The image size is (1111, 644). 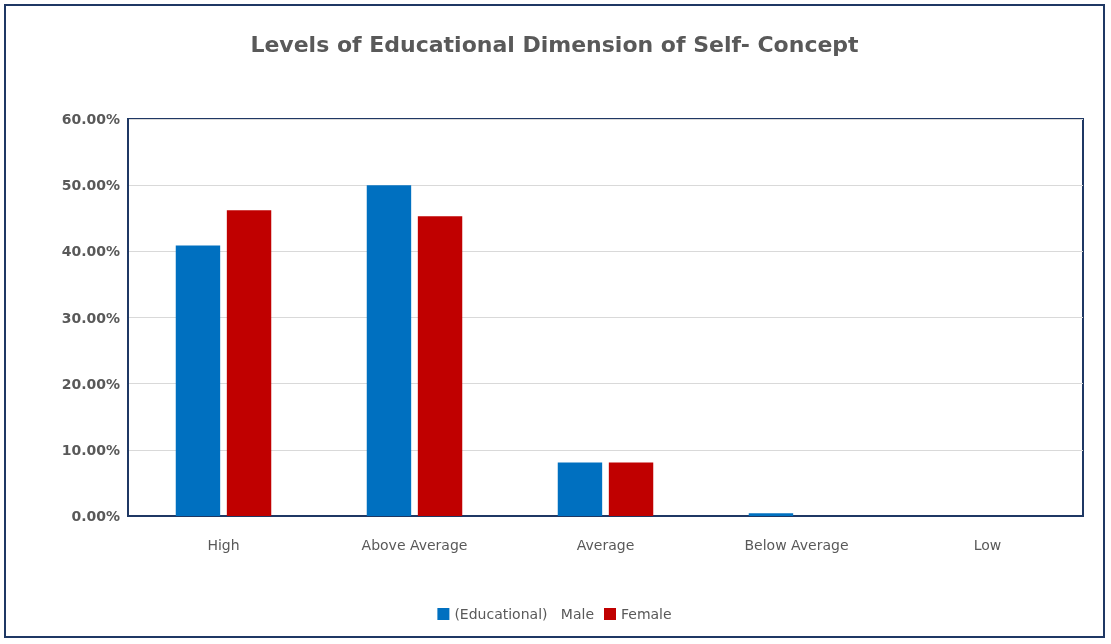 I want to click on x-tick-label: Average, so click(x=605, y=545).